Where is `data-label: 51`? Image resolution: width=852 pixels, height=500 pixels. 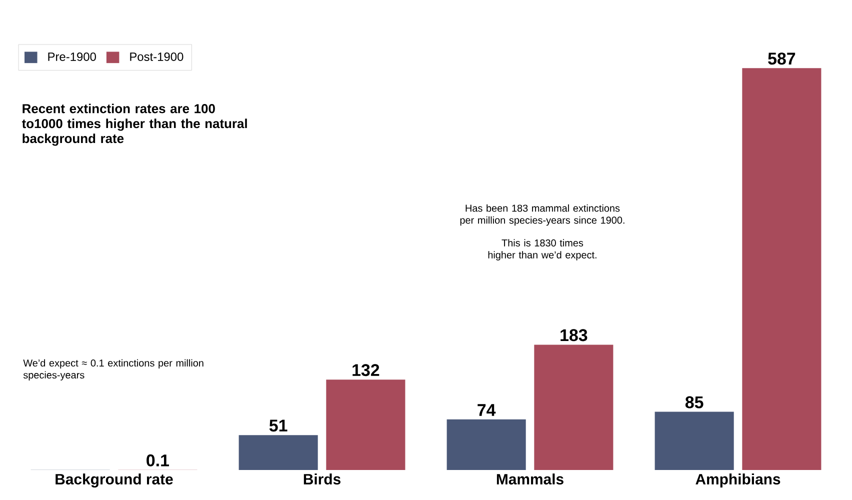 data-label: 51 is located at coordinates (278, 426).